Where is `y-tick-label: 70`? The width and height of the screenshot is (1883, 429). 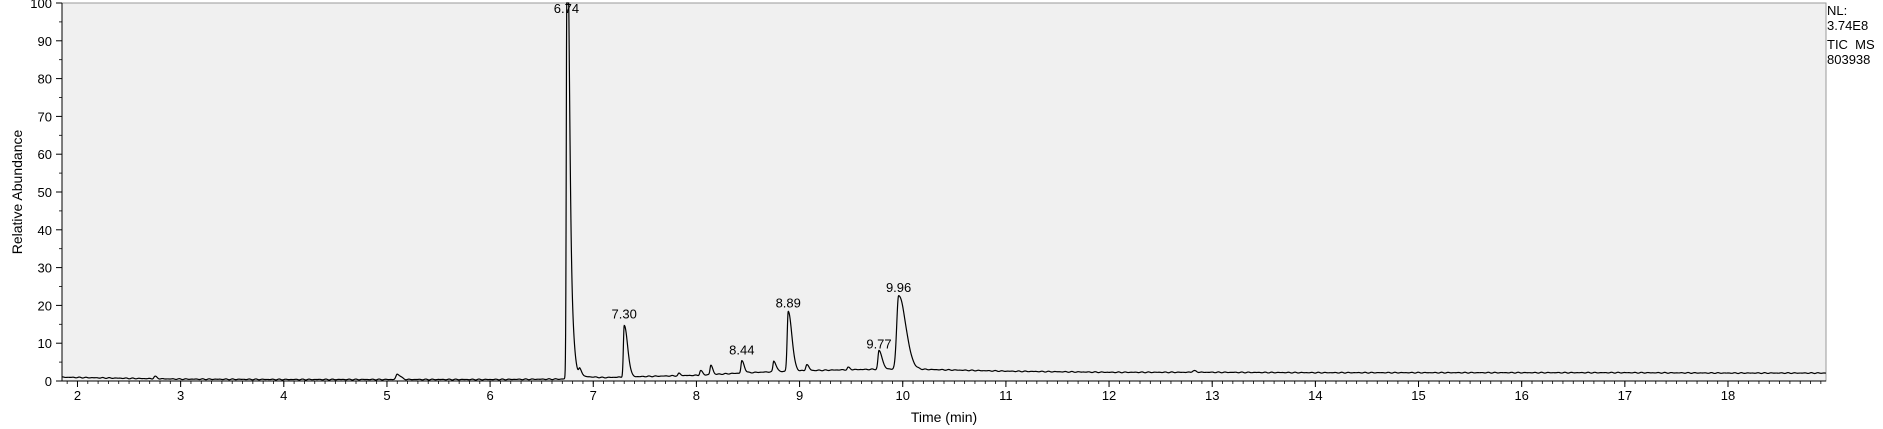
y-tick-label: 70 is located at coordinates (45, 116).